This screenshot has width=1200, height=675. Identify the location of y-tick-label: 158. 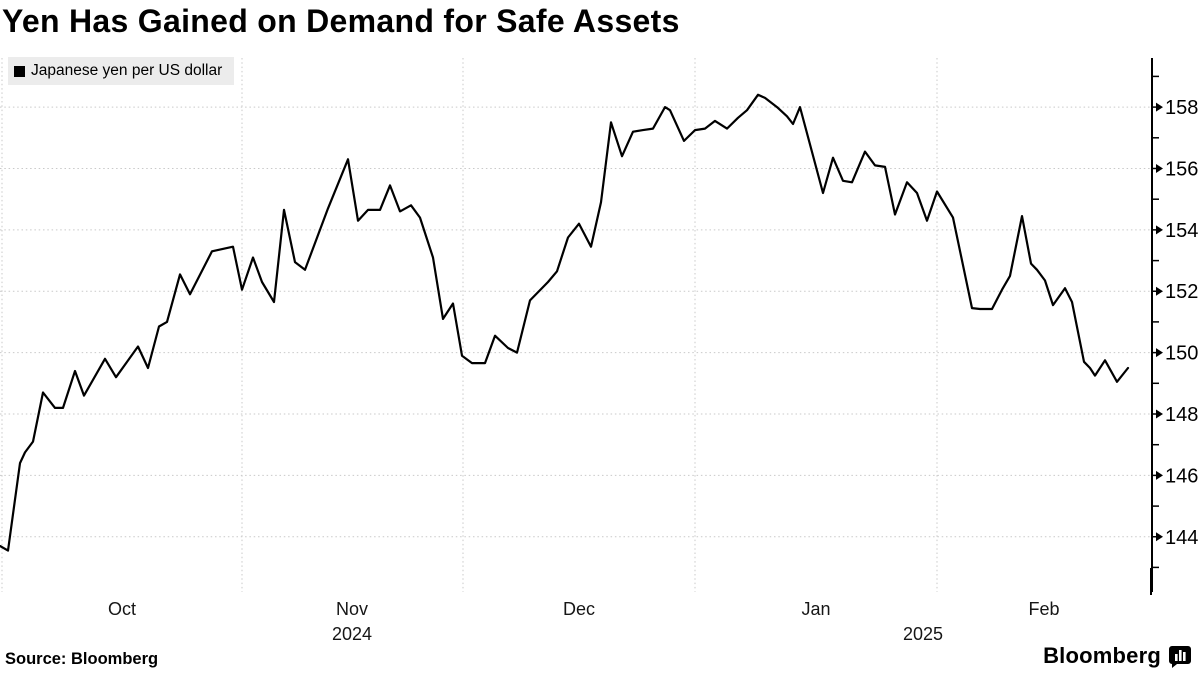
(1181, 108).